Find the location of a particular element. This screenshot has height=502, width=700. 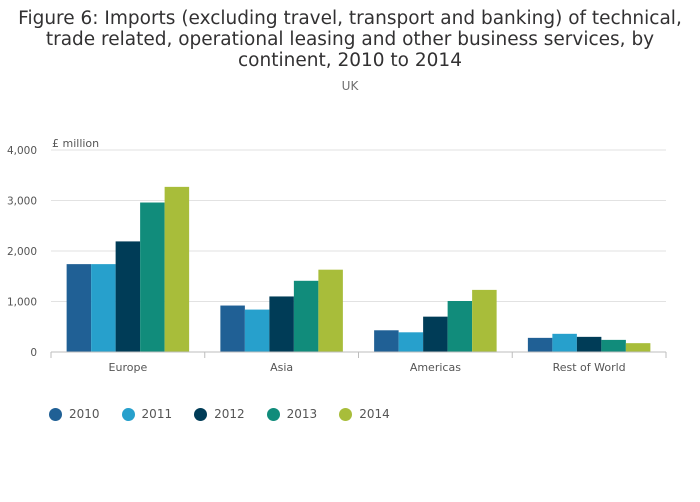

y-tick-label: 2,000 is located at coordinates (22, 252).